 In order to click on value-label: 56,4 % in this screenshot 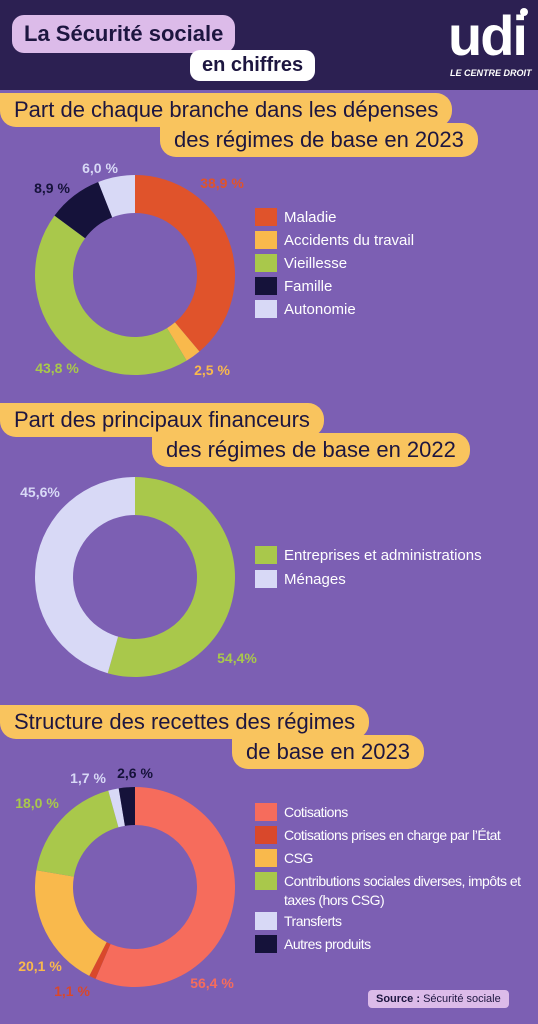, I will do `click(212, 983)`.